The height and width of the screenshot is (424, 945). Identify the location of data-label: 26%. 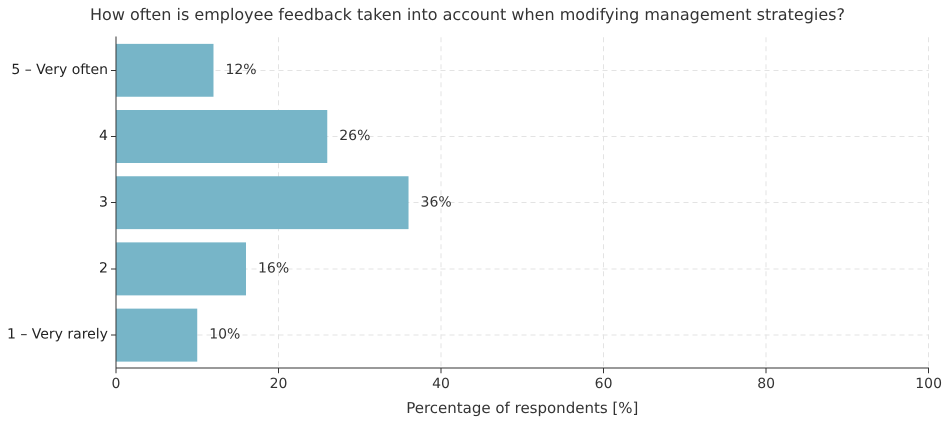
(354, 136).